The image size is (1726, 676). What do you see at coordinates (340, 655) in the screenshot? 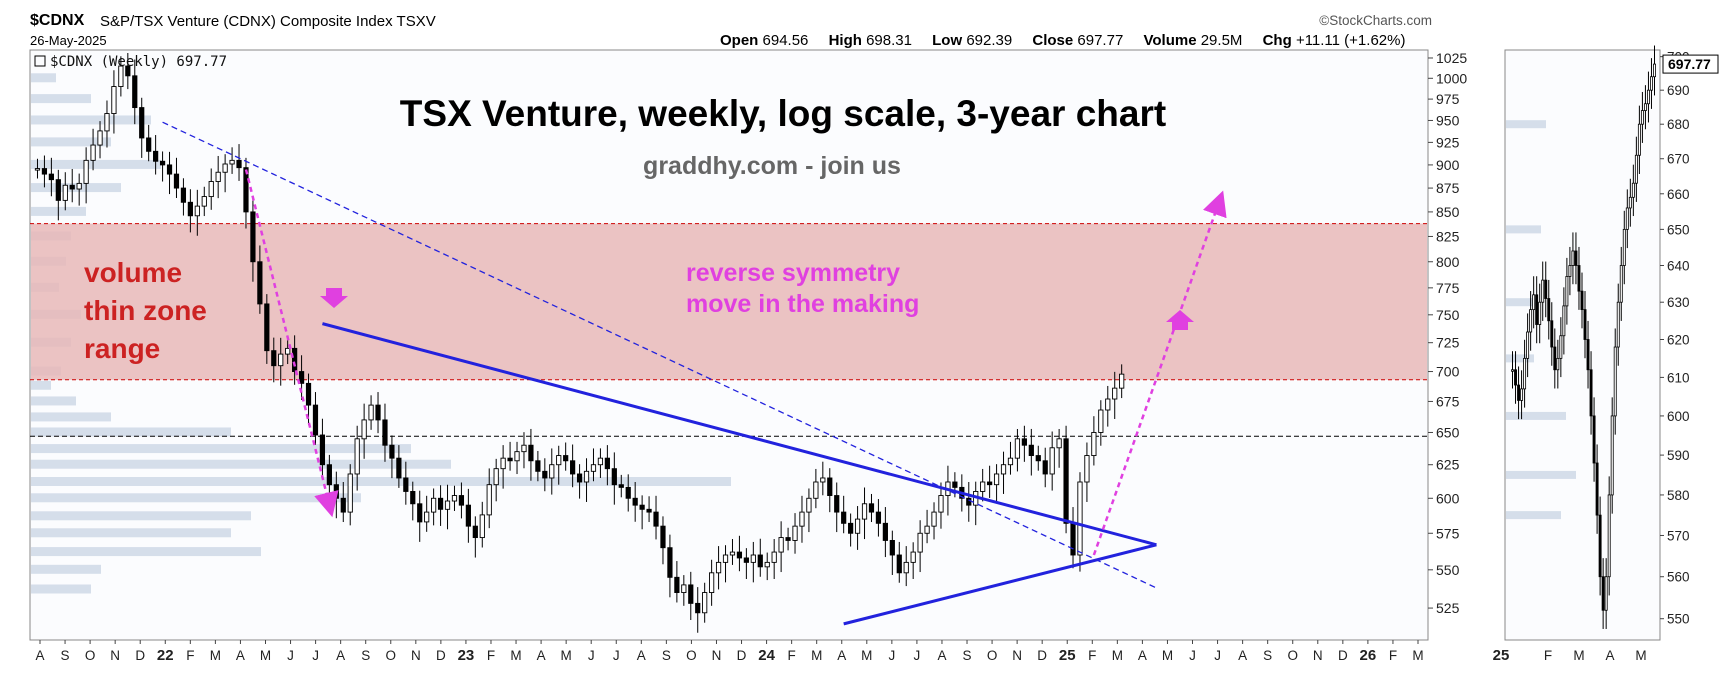
I see `x-tick-label: A` at bounding box center [340, 655].